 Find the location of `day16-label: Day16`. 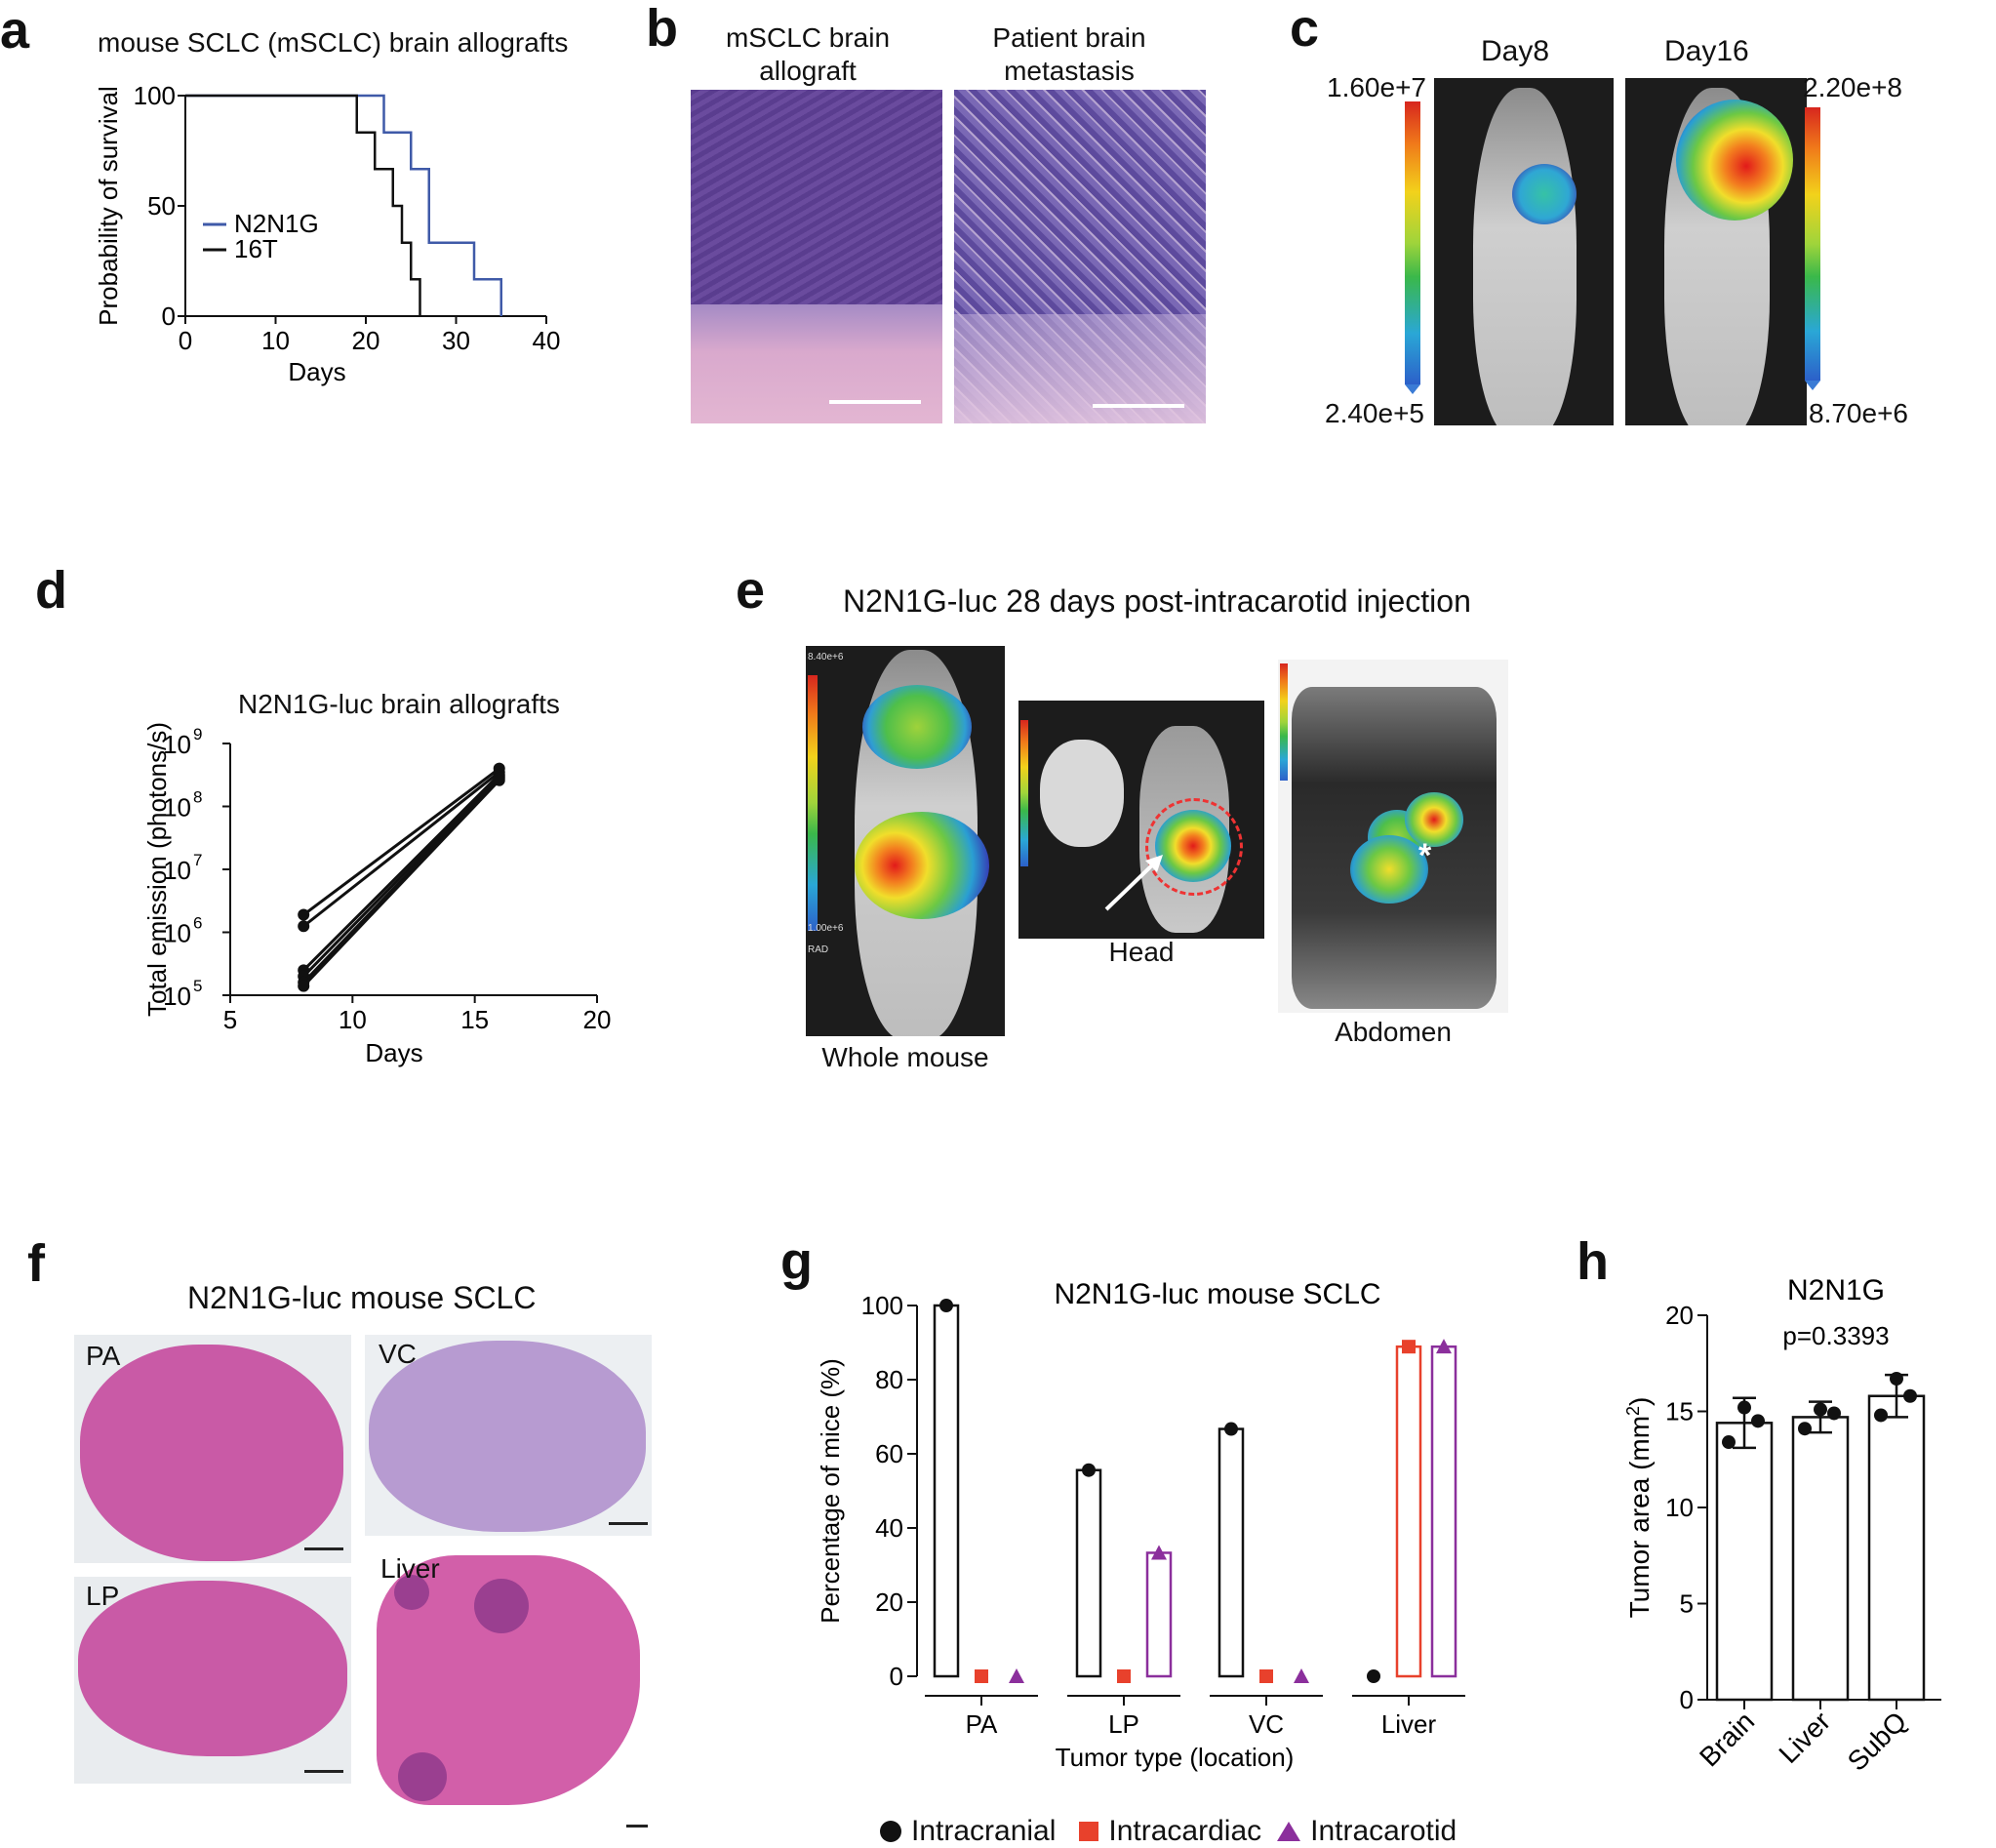

day16-label: Day16 is located at coordinates (1706, 51).